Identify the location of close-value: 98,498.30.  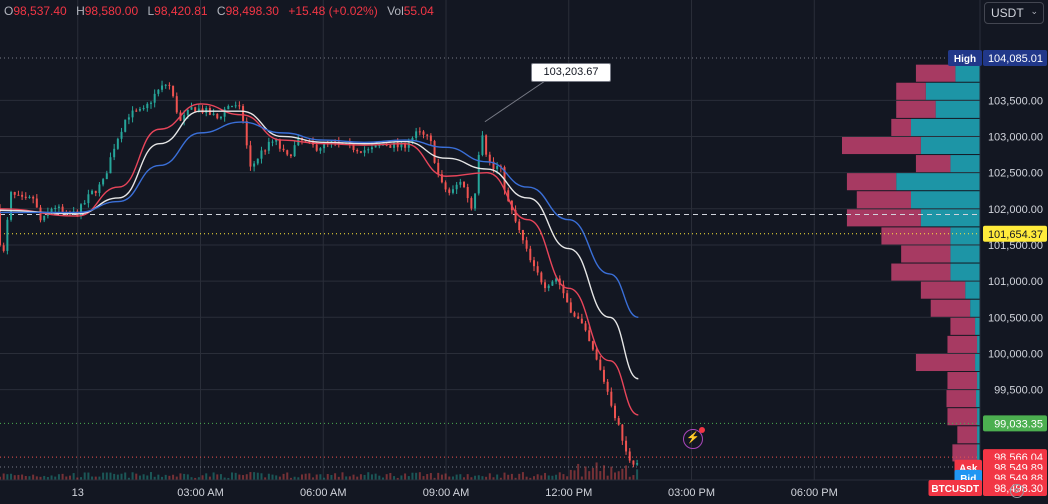
(252, 11).